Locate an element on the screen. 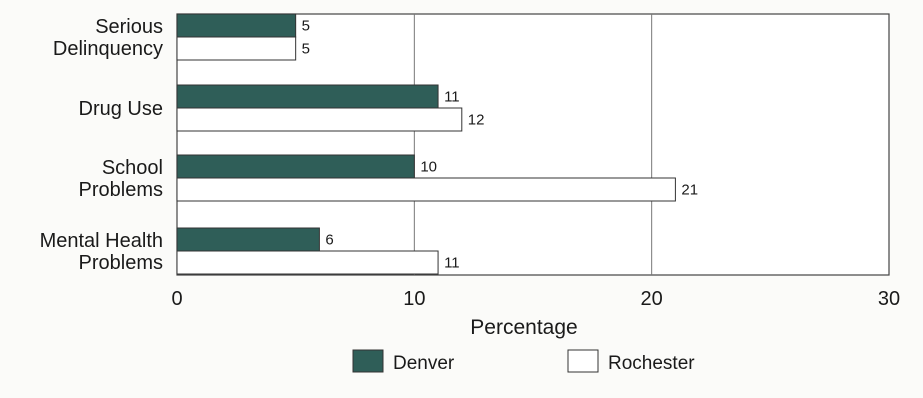 The height and width of the screenshot is (398, 923). category-label: School is located at coordinates (132, 168).